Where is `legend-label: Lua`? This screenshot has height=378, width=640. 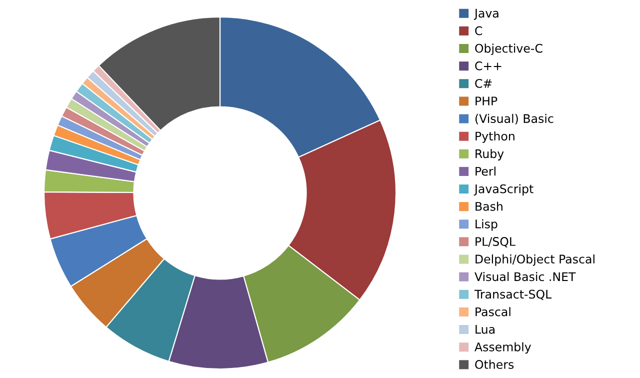 legend-label: Lua is located at coordinates (485, 329).